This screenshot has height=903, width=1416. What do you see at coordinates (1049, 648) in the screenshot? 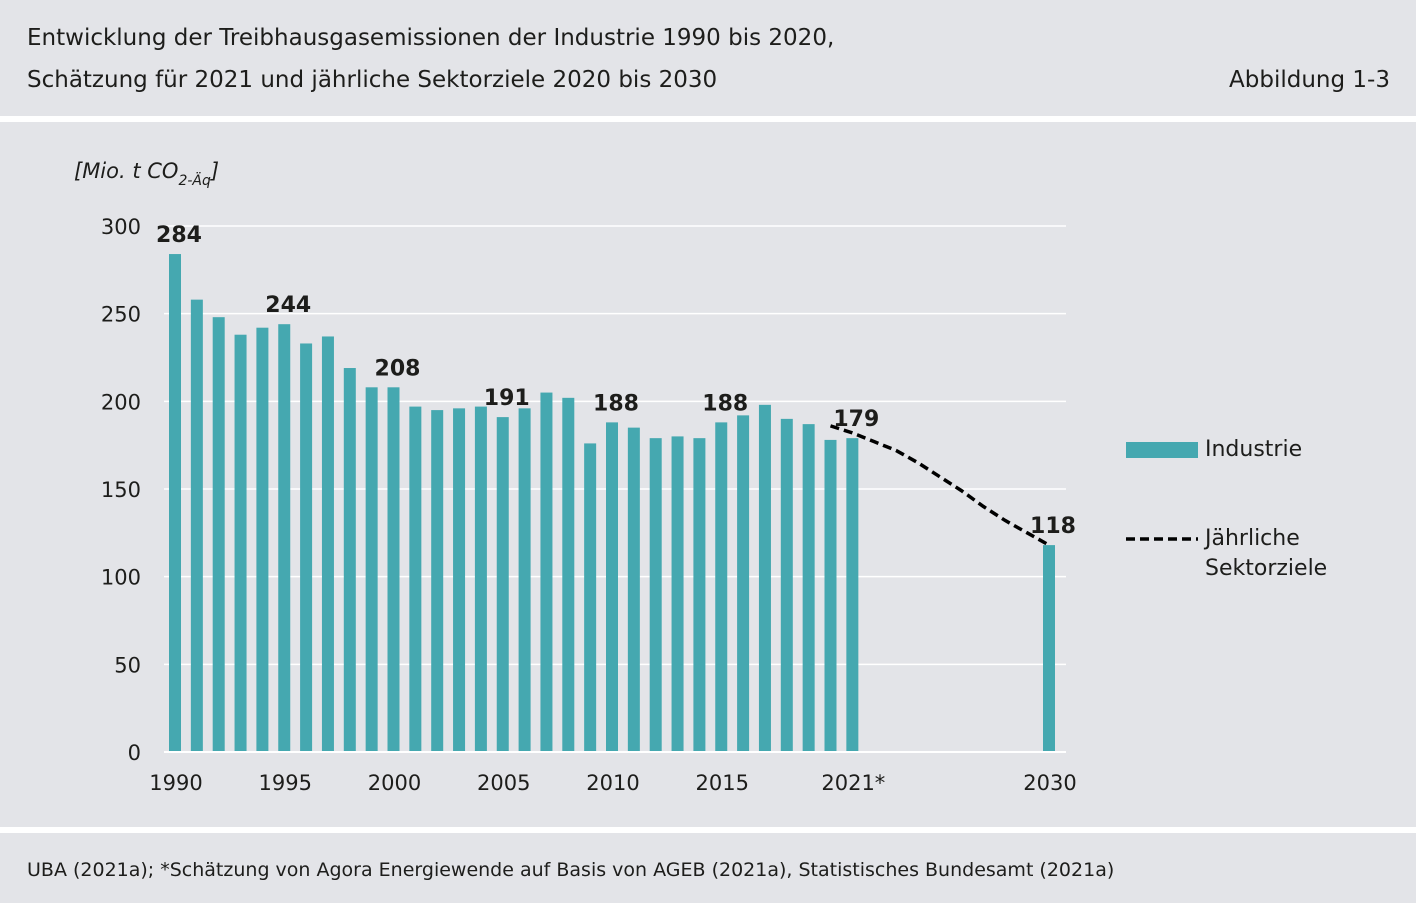
I see `bar-2030` at bounding box center [1049, 648].